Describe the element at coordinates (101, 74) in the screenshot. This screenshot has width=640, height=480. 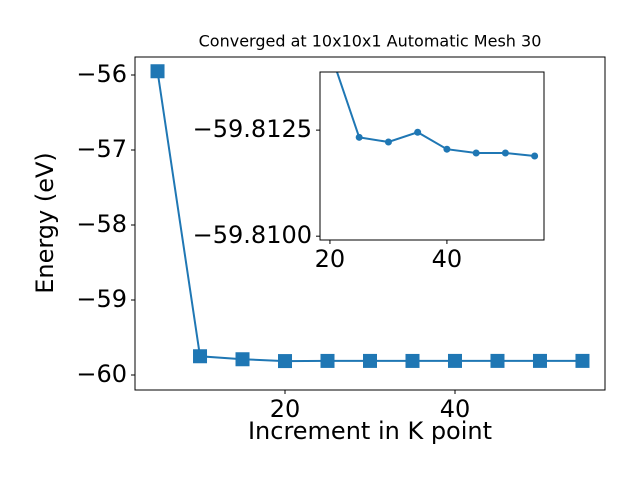
I see `y-tick-label: −56` at that location.